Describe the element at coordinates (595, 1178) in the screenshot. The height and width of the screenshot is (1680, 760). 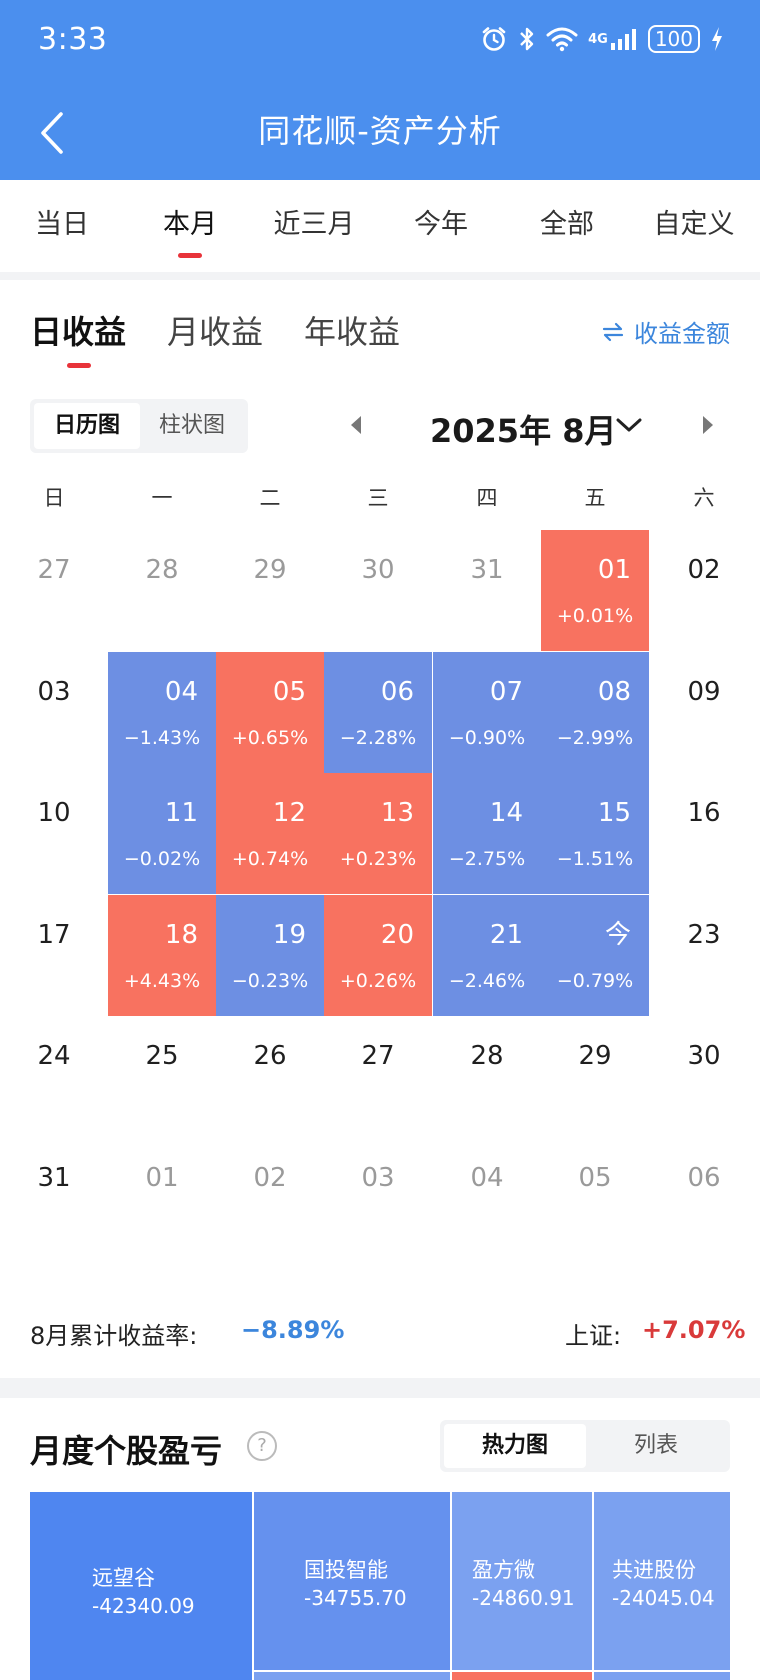
I see `day-number: 05` at that location.